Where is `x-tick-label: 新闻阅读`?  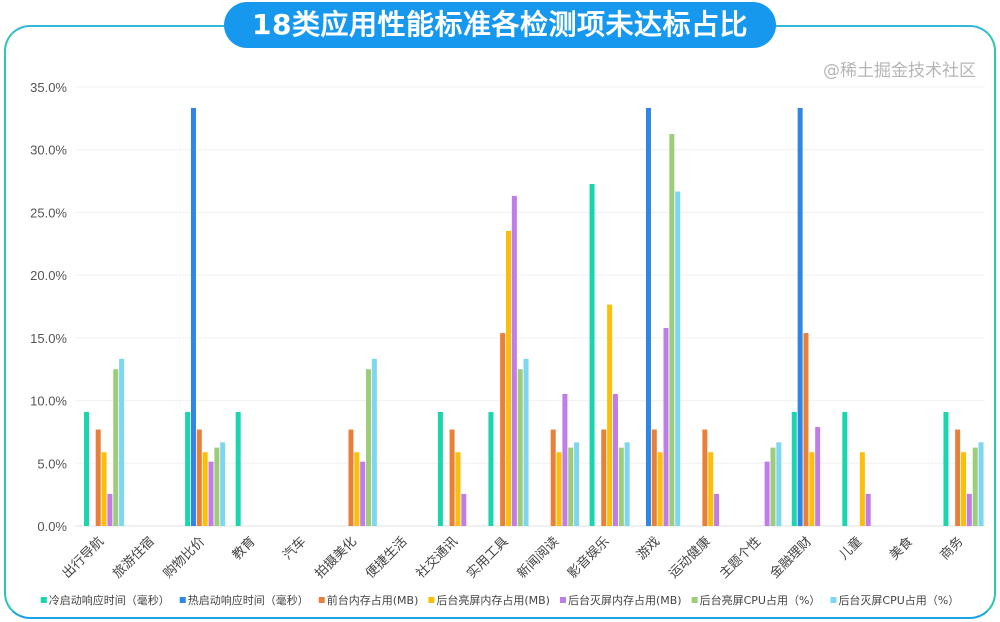
x-tick-label: 新闻阅读 is located at coordinates (538, 558).